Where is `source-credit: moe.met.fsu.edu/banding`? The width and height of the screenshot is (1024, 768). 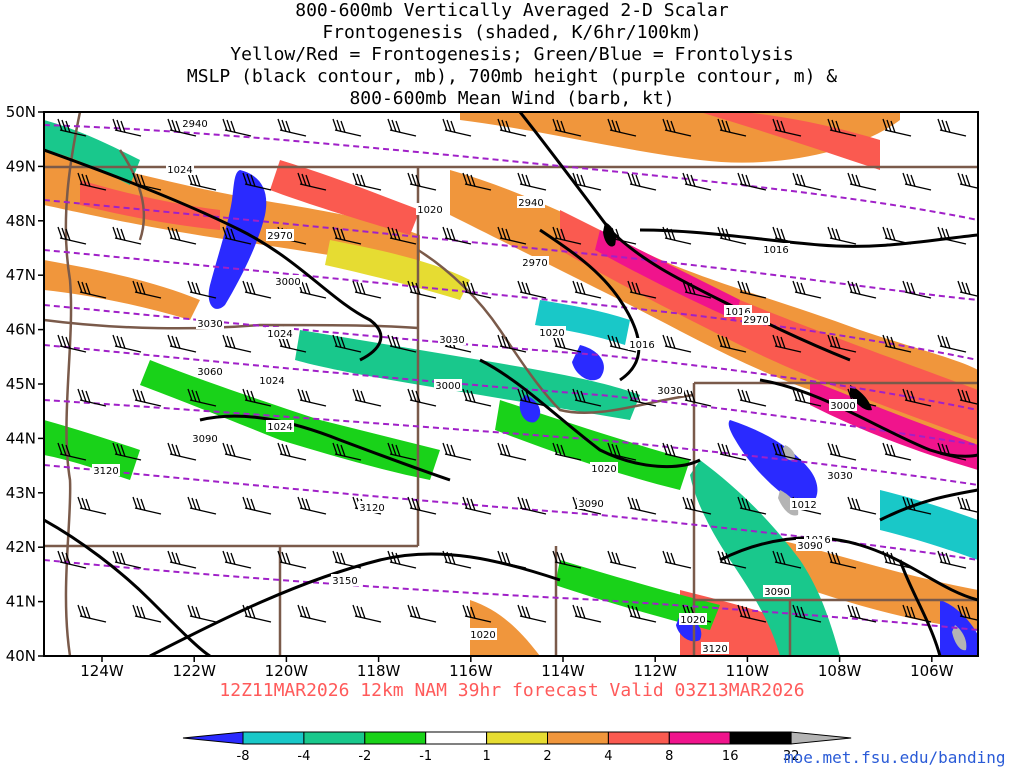
source-credit: moe.met.fsu.edu/banding is located at coordinates (895, 757).